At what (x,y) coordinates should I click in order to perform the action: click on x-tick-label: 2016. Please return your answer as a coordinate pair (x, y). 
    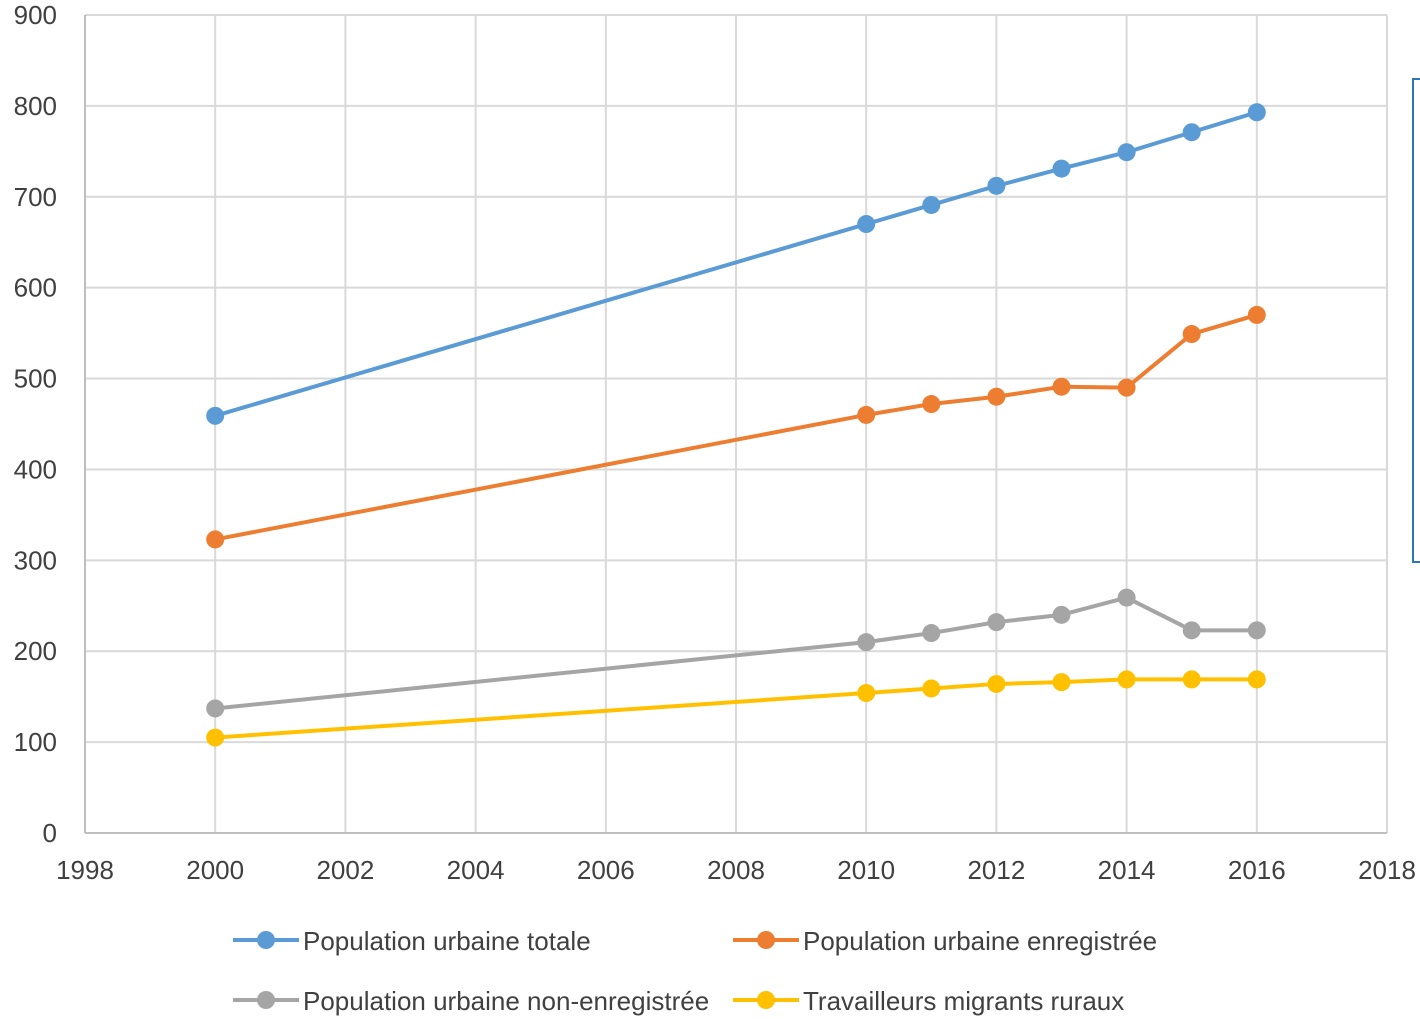
    Looking at the image, I should click on (1257, 870).